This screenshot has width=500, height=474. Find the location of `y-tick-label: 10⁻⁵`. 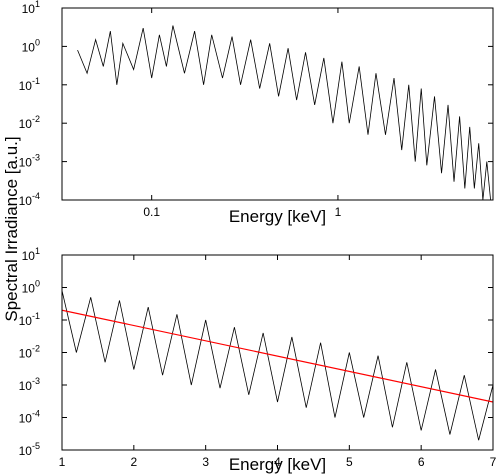

y-tick-label: 10⁻⁵ is located at coordinates (29, 449).